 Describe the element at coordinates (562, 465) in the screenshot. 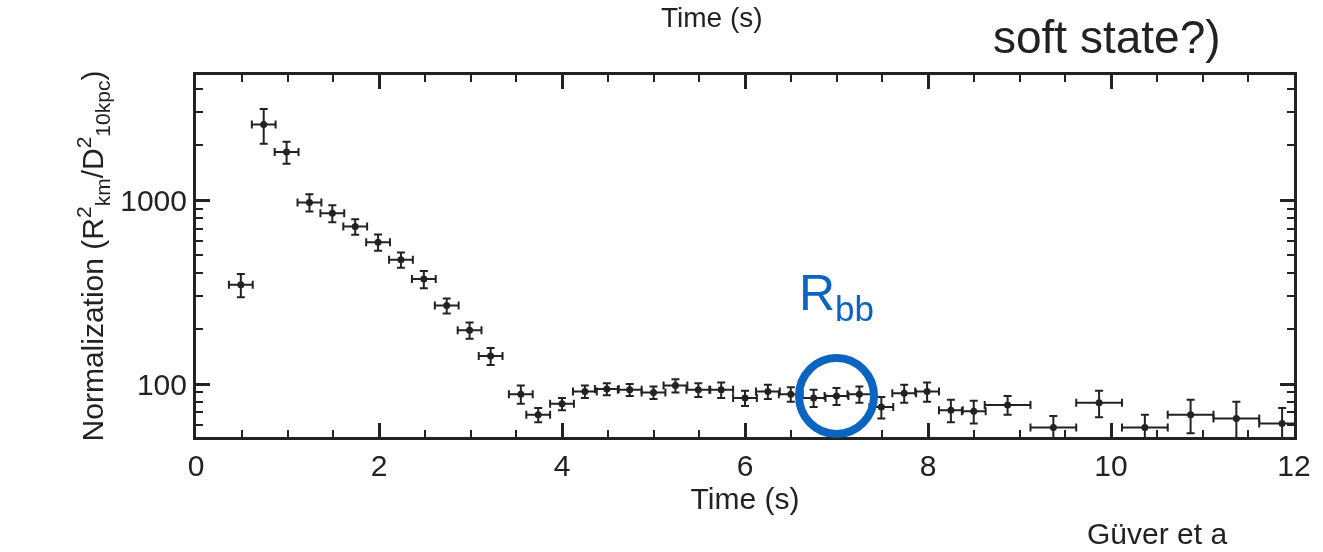

I see `x-tick-label: 4` at that location.